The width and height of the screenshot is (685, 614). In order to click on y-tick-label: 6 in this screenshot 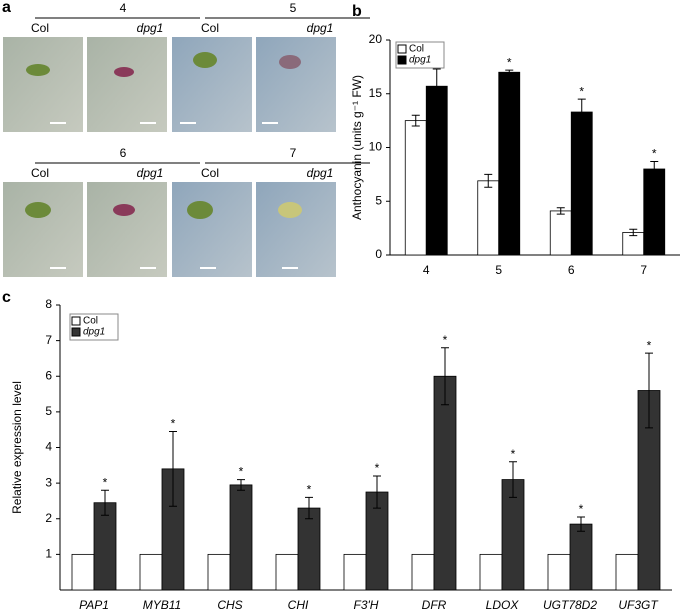, I will do `click(48, 375)`.